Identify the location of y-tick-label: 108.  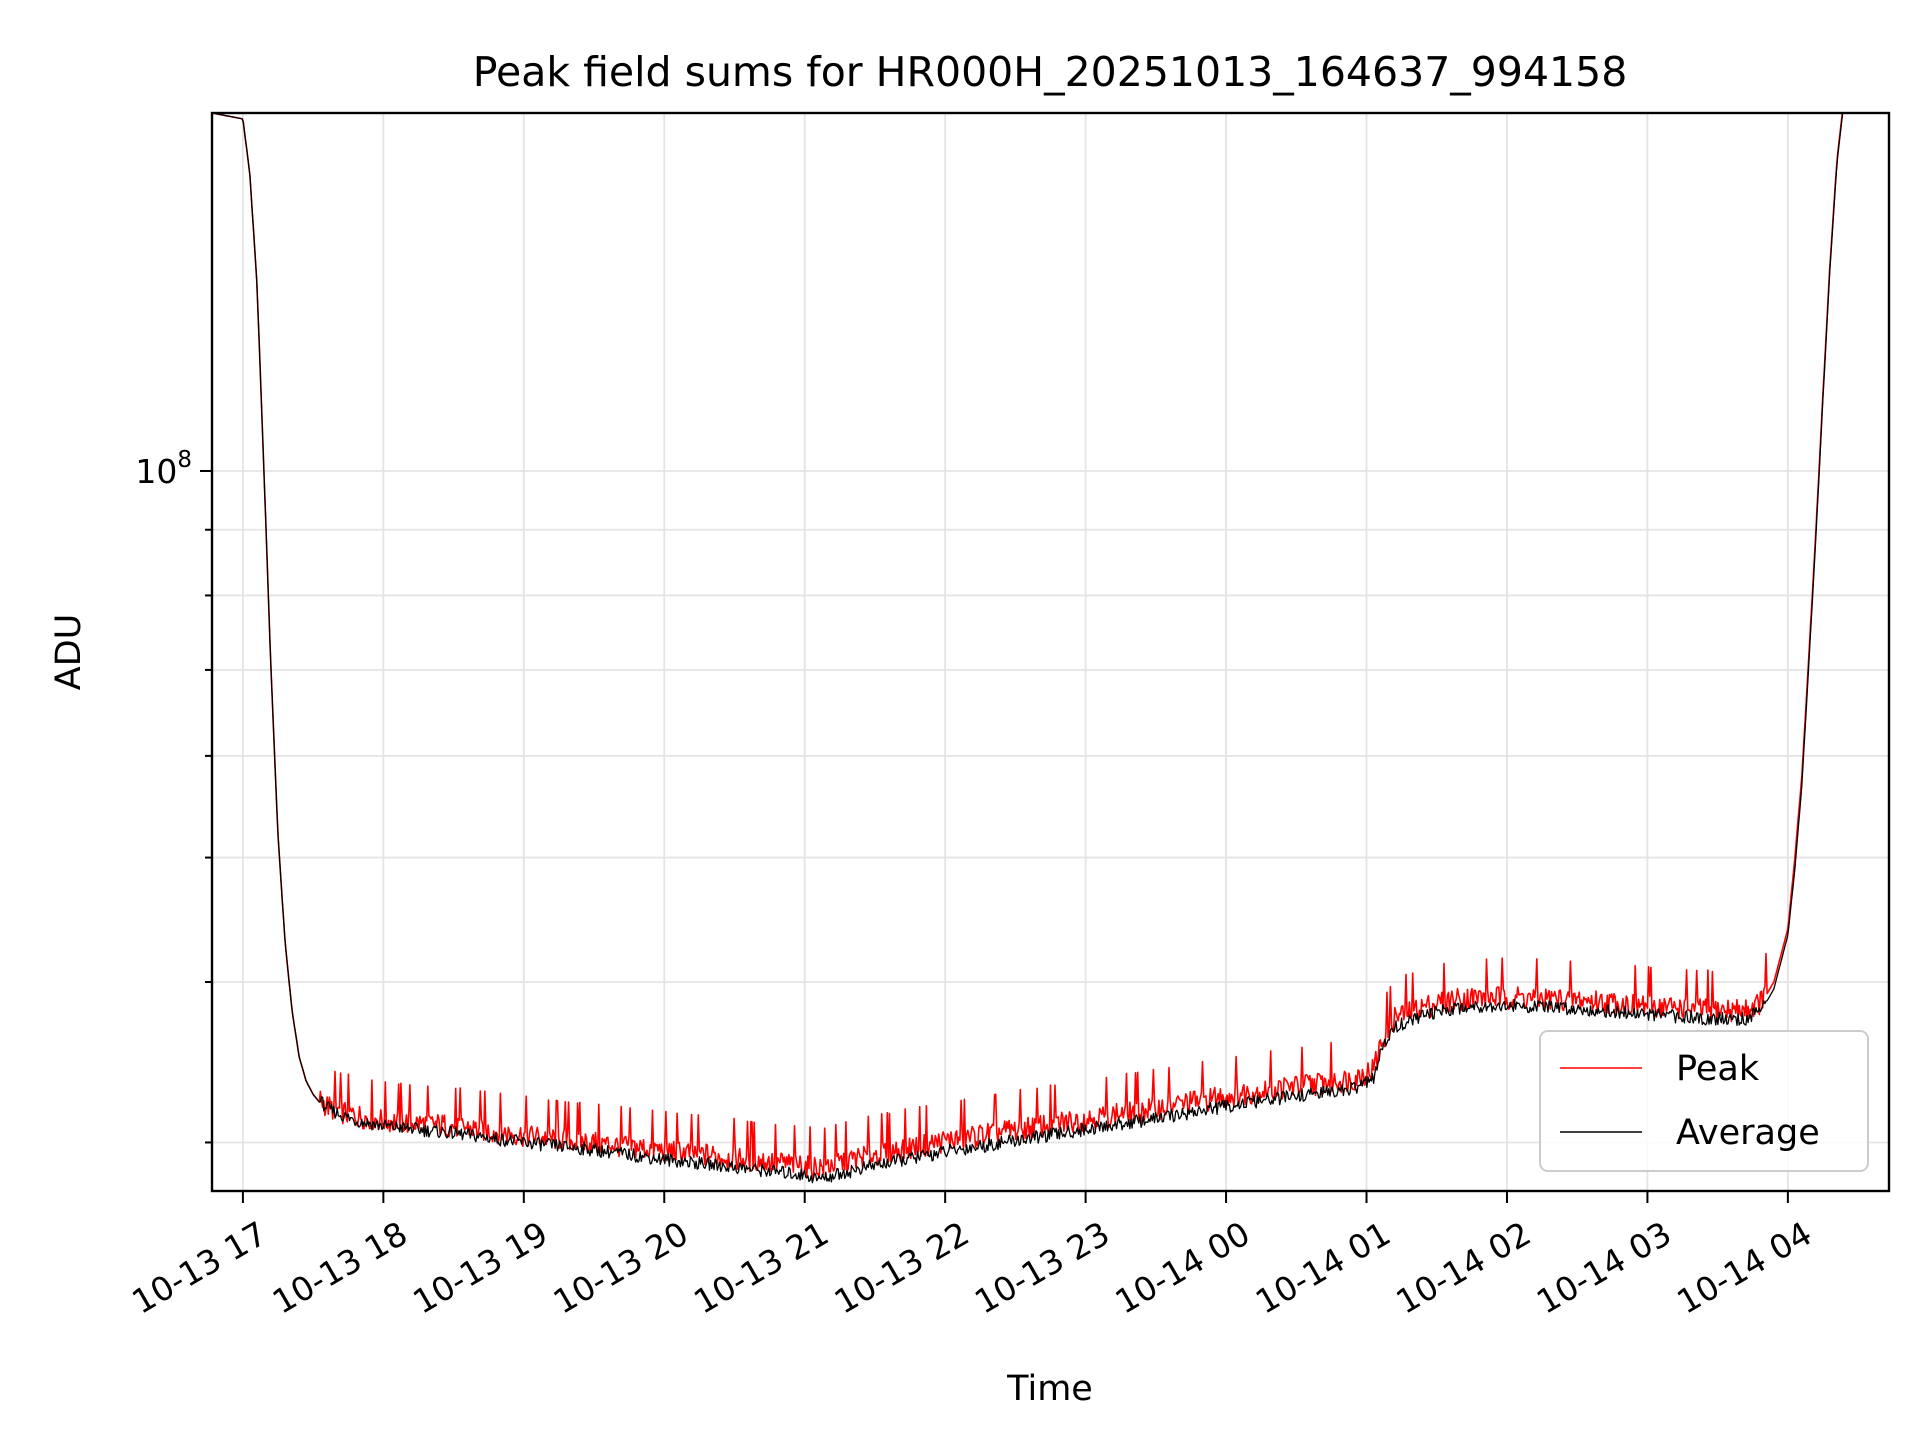
(163, 469).